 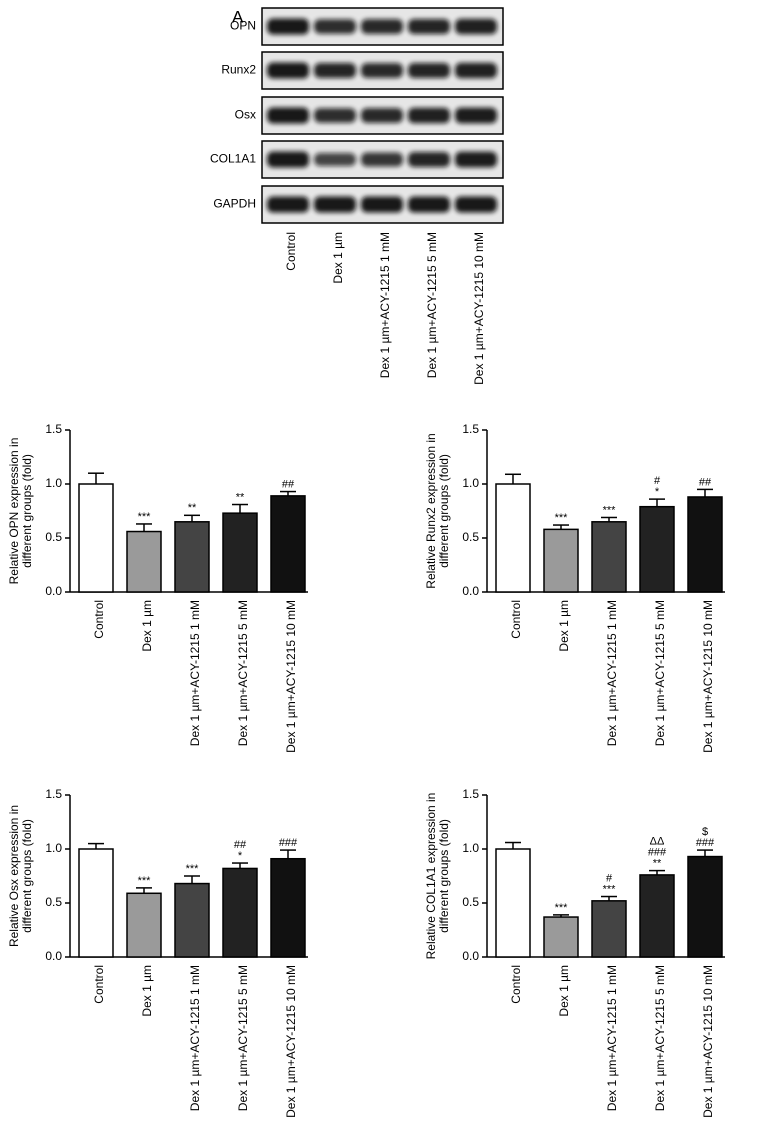 I want to click on protein-label: Runx2, so click(x=238, y=70).